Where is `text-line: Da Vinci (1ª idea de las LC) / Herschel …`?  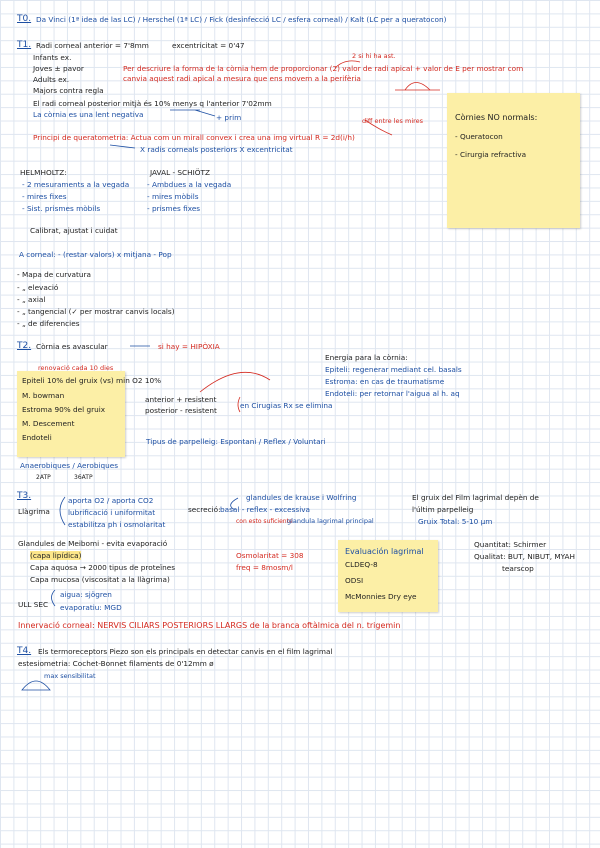 text-line: Da Vinci (1ª idea de las LC) / Herschel … is located at coordinates (241, 19).